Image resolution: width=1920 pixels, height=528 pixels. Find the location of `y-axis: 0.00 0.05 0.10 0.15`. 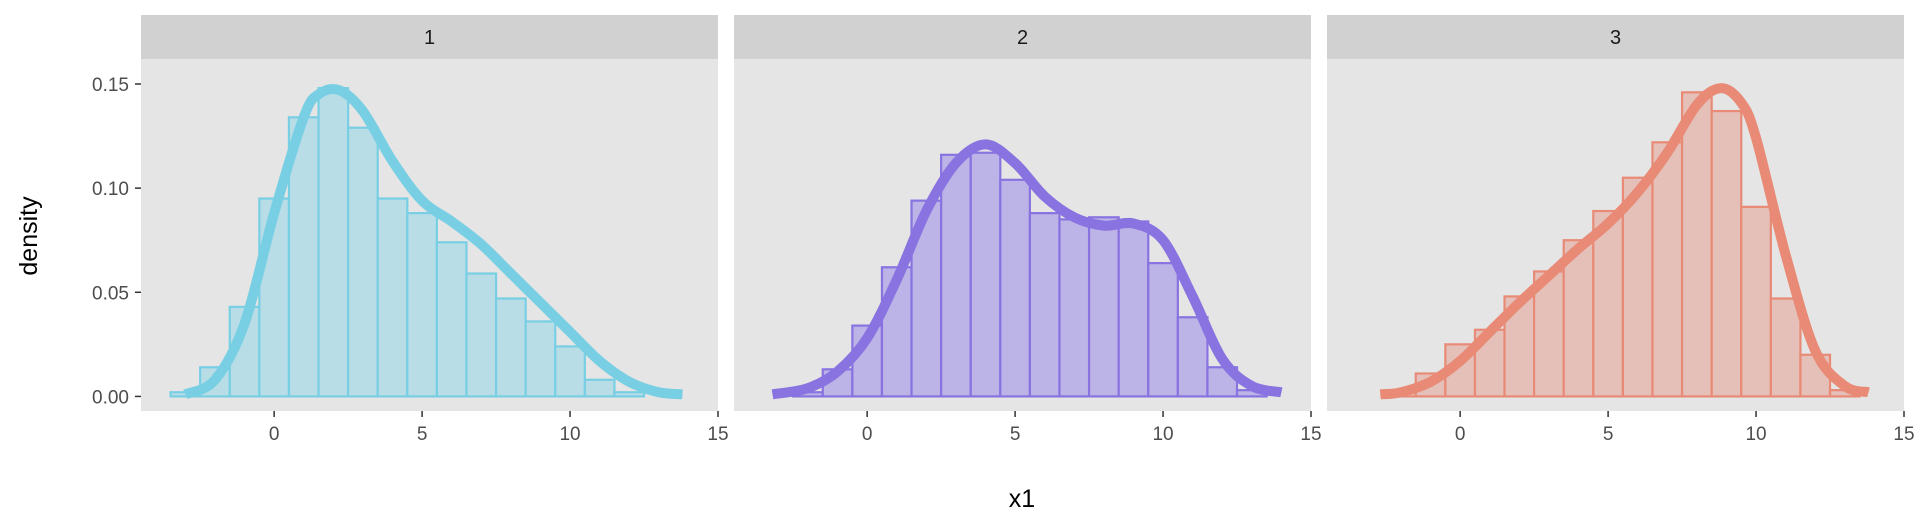

y-axis: 0.00 0.05 0.10 0.15 is located at coordinates (116, 241).